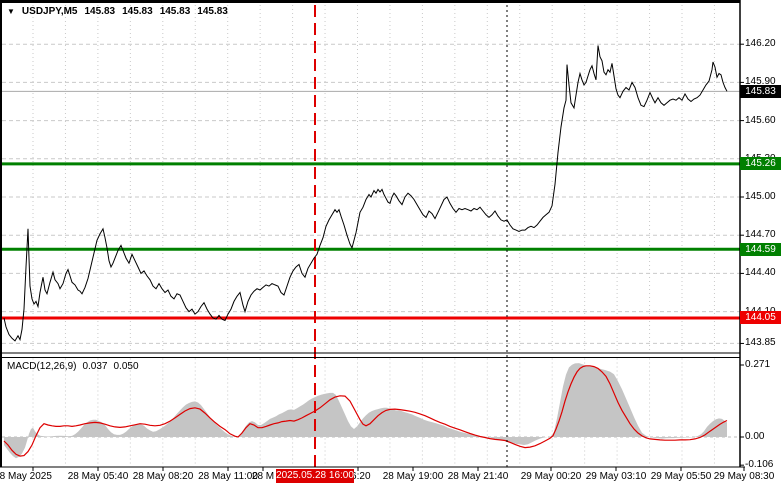 The width and height of the screenshot is (781, 489). Describe the element at coordinates (42, 366) in the screenshot. I see `macd-indicator-label: MACD(12,26,9)` at that location.